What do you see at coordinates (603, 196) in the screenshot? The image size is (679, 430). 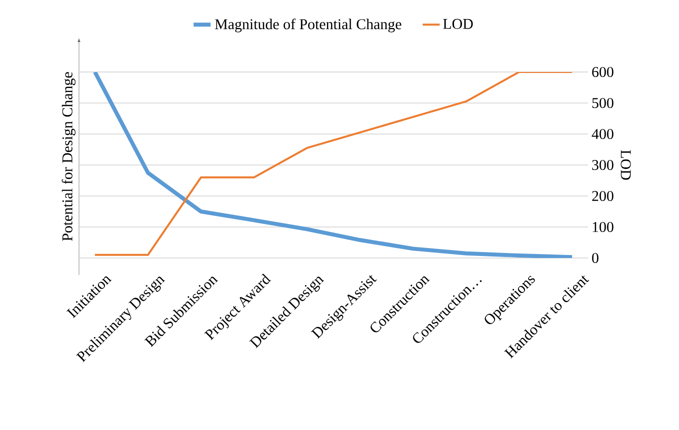 I see `y2-tick-label: 200` at bounding box center [603, 196].